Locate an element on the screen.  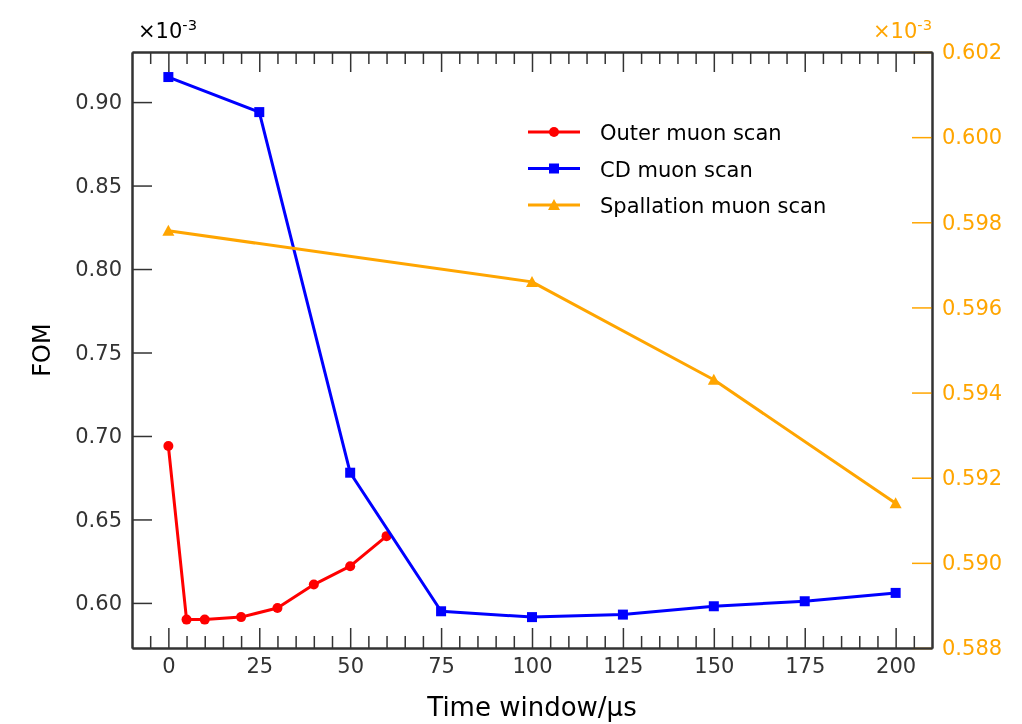
x-tick-label: 150 is located at coordinates (714, 665).